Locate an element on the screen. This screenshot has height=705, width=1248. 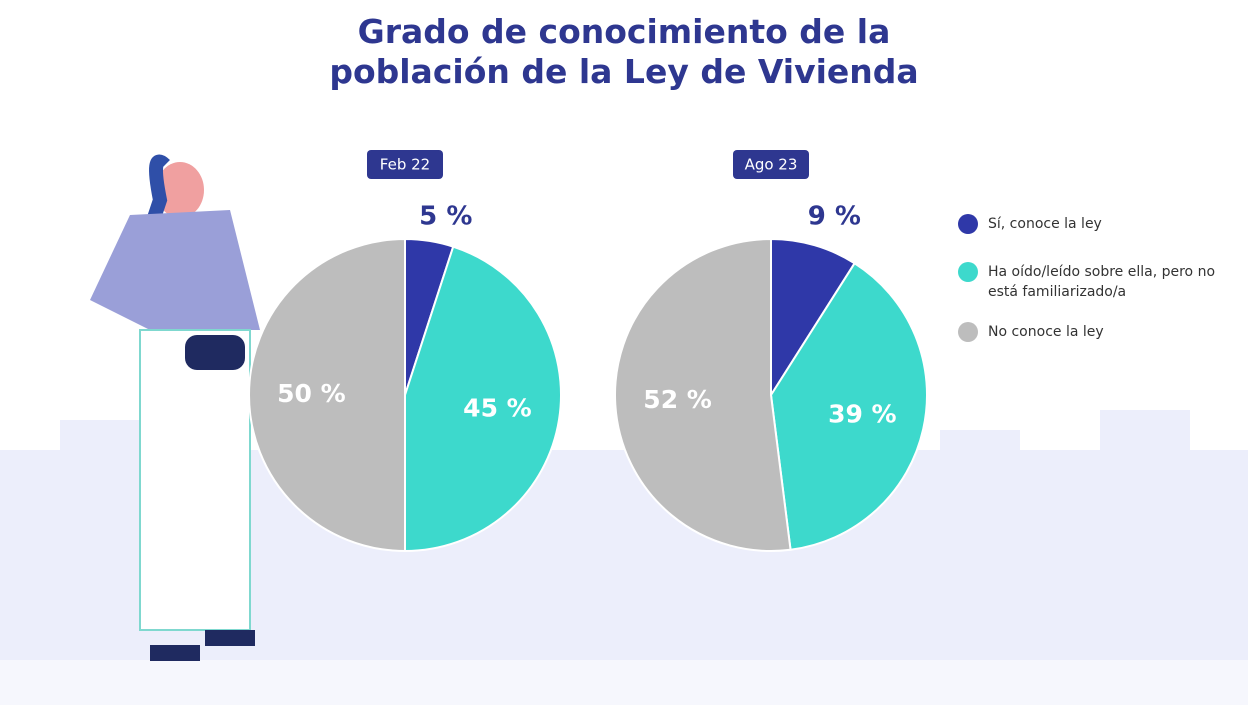
person-illustration is located at coordinates (175, 407).